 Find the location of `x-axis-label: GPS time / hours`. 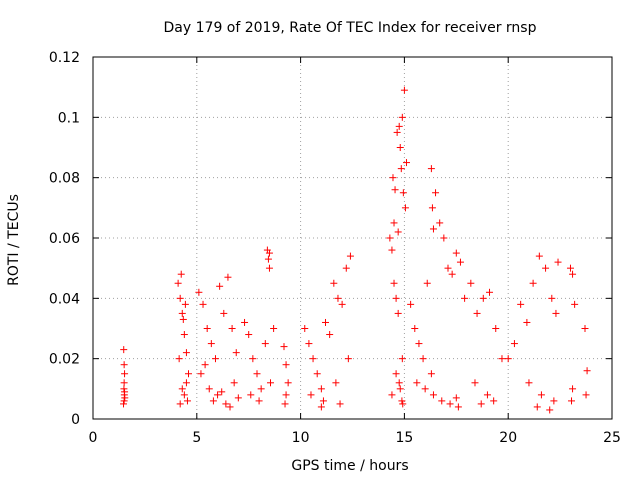

x-axis-label: GPS time / hours is located at coordinates (349, 466).